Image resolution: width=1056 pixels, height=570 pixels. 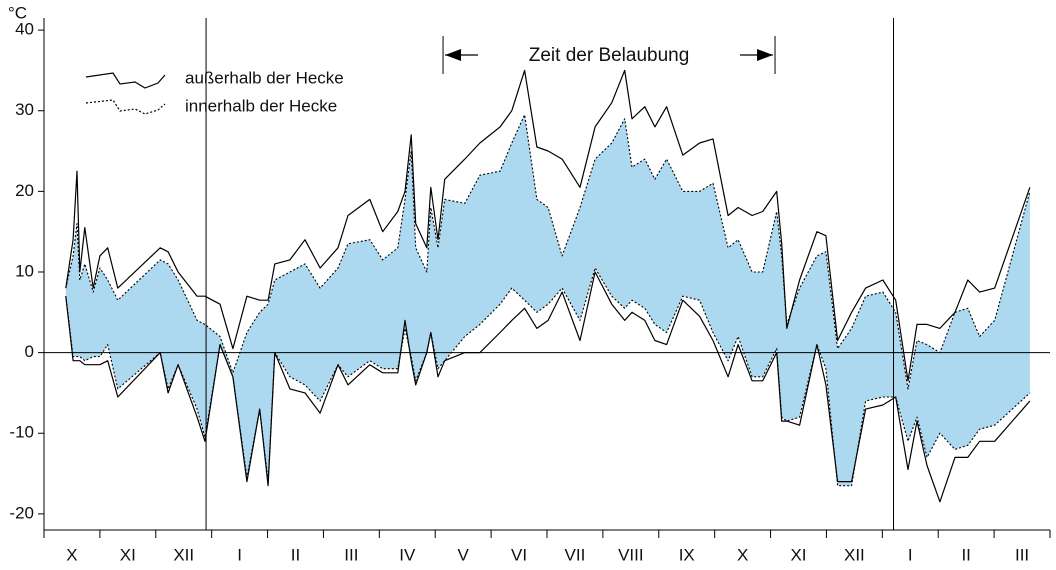 What do you see at coordinates (24, 29) in the screenshot?
I see `y-tick-label: 40` at bounding box center [24, 29].